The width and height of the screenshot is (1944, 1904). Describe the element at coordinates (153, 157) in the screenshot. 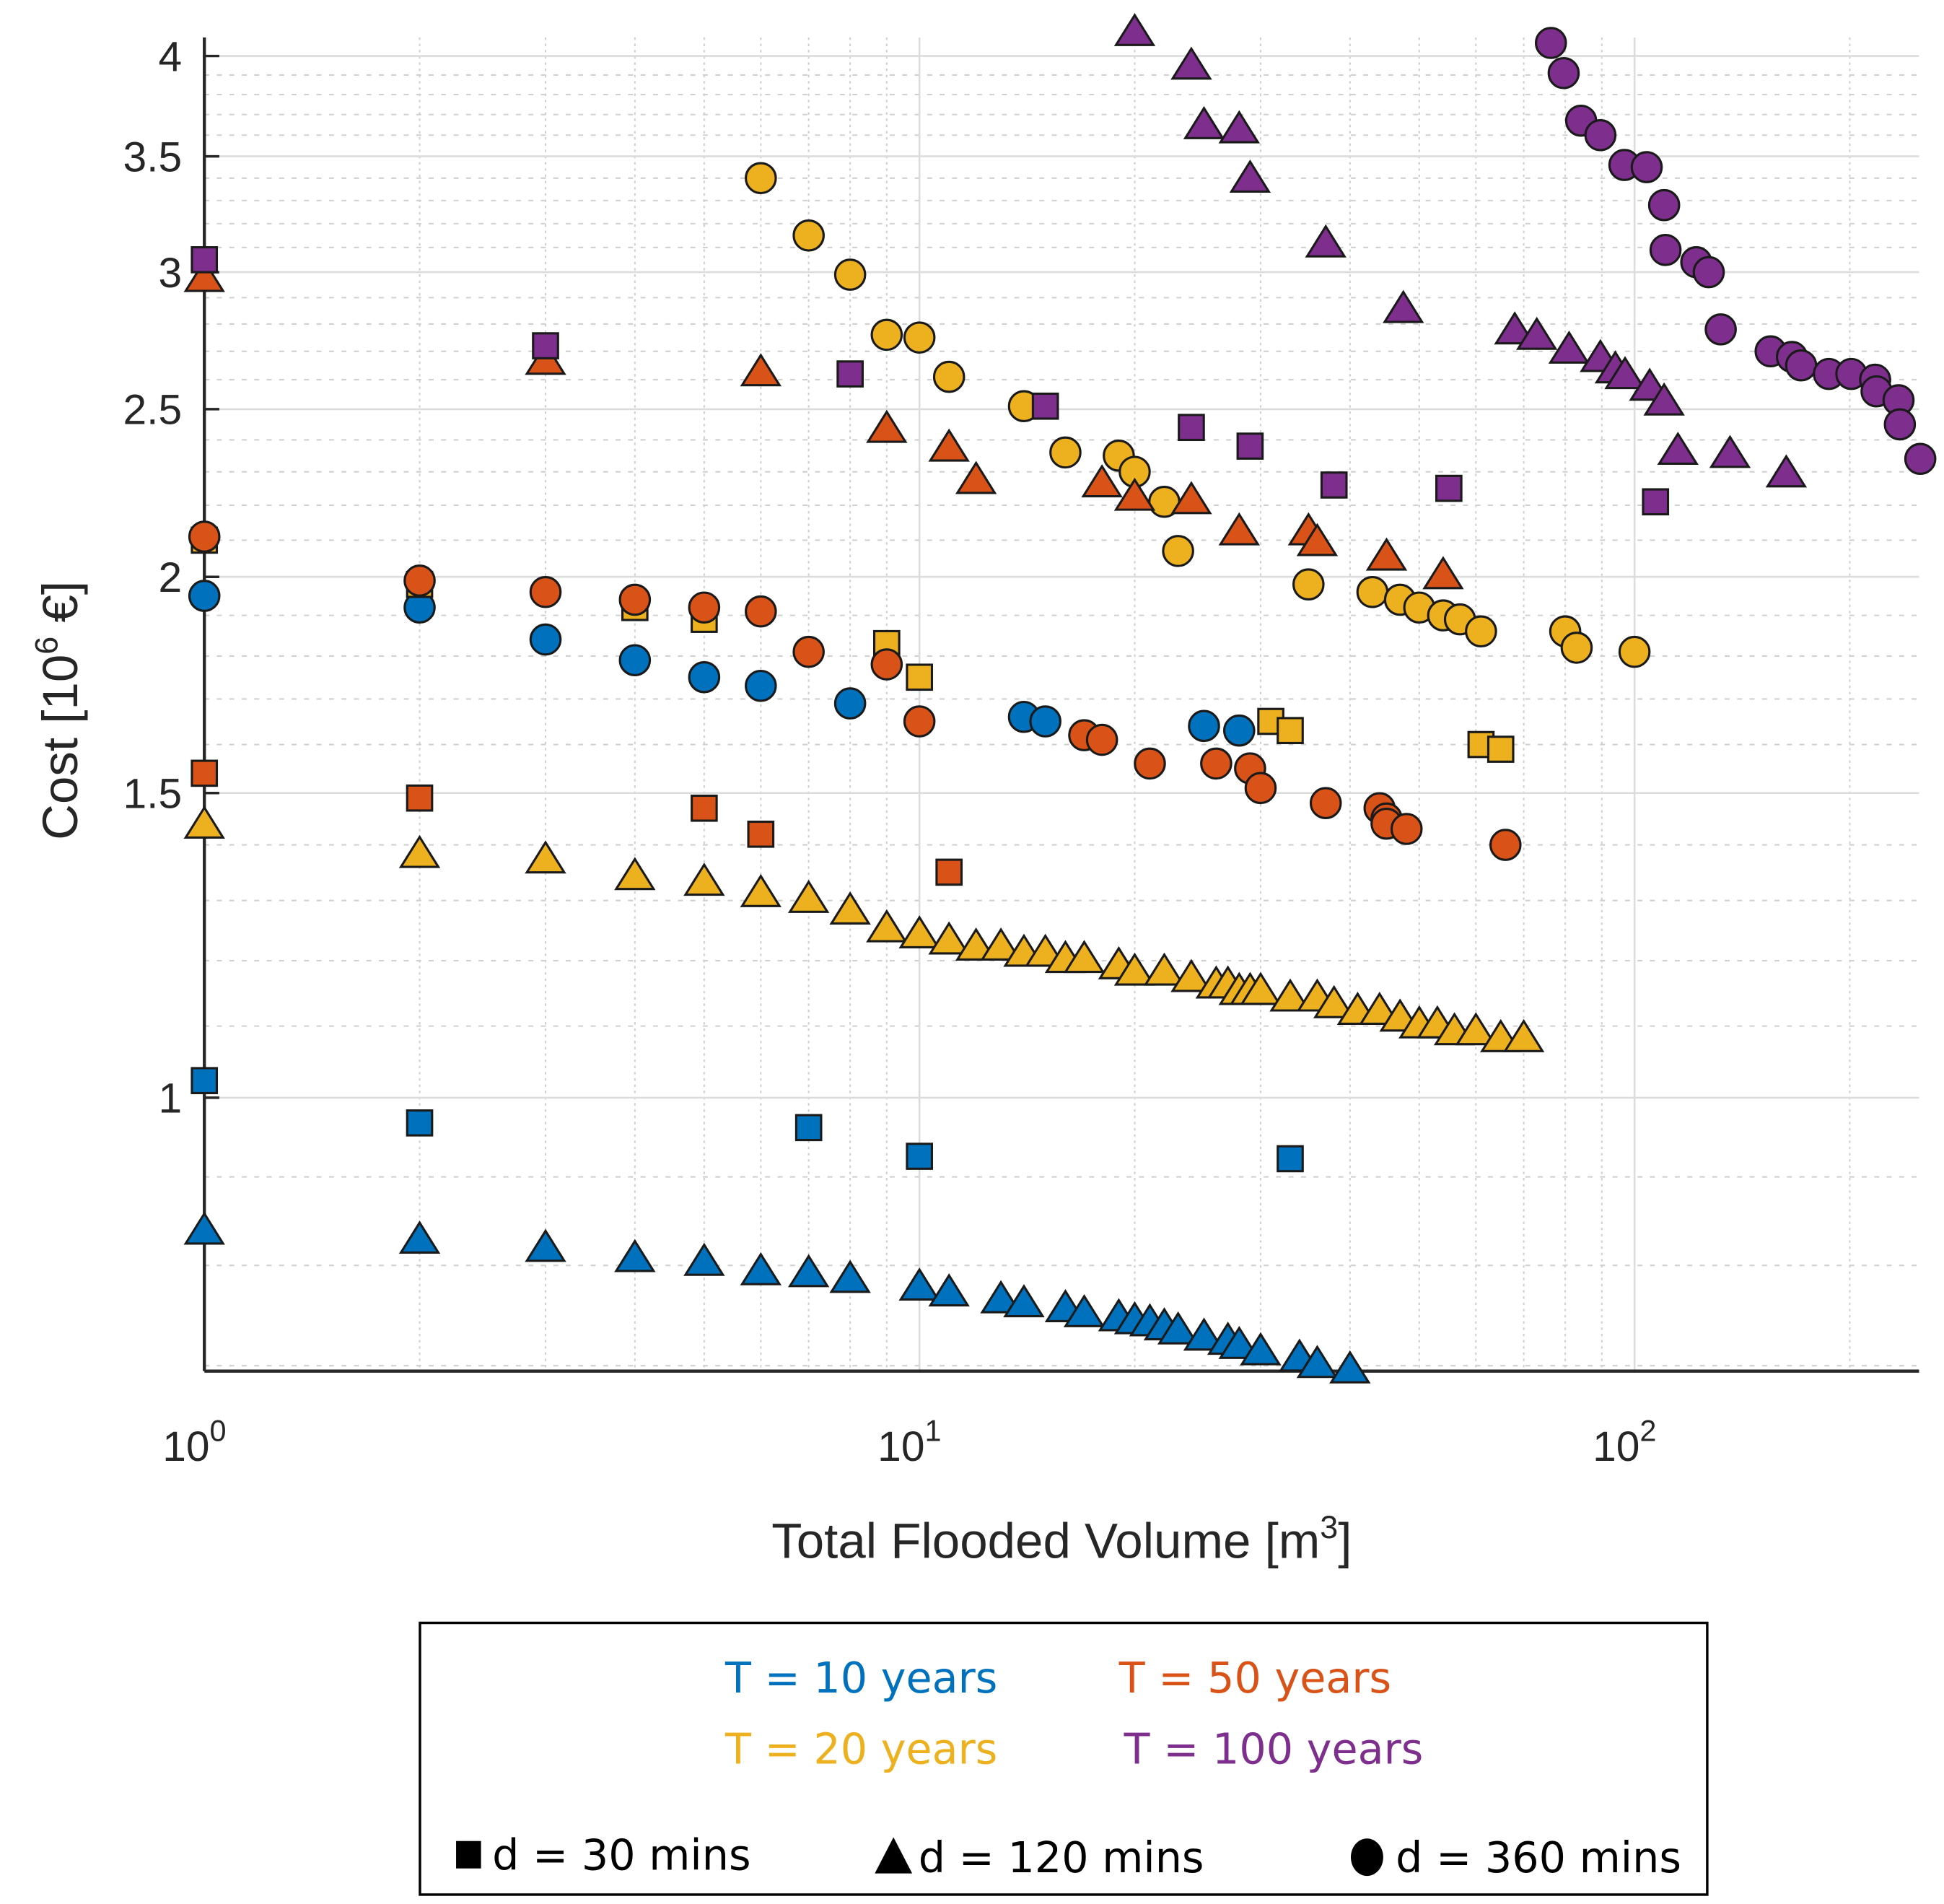

I see `y-tick-label: 3.5` at that location.